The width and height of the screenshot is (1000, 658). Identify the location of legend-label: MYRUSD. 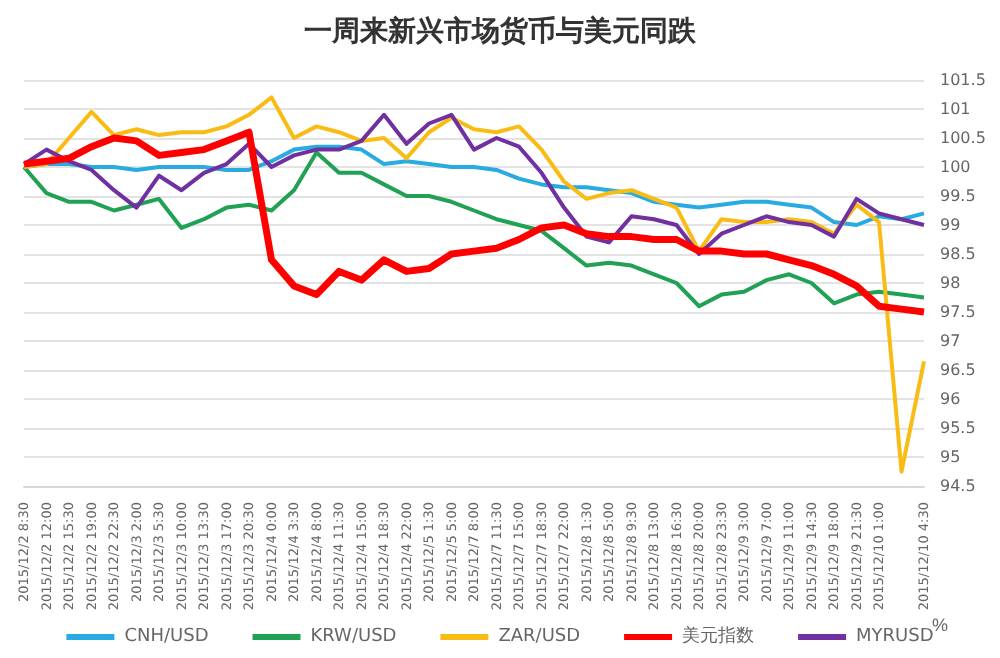
(895, 637).